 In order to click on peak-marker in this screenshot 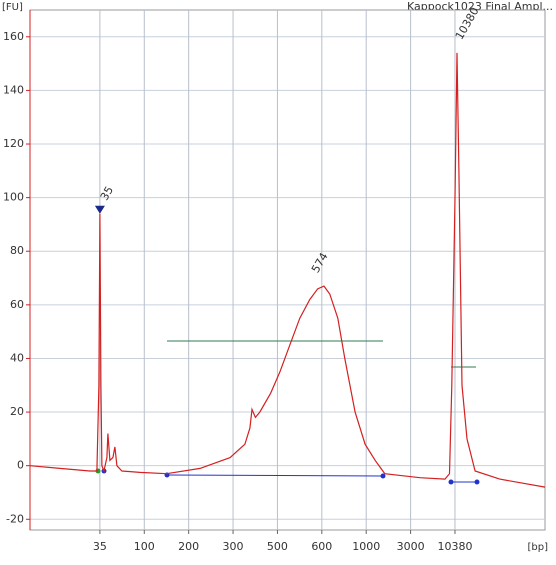, I will do `click(99, 209)`.